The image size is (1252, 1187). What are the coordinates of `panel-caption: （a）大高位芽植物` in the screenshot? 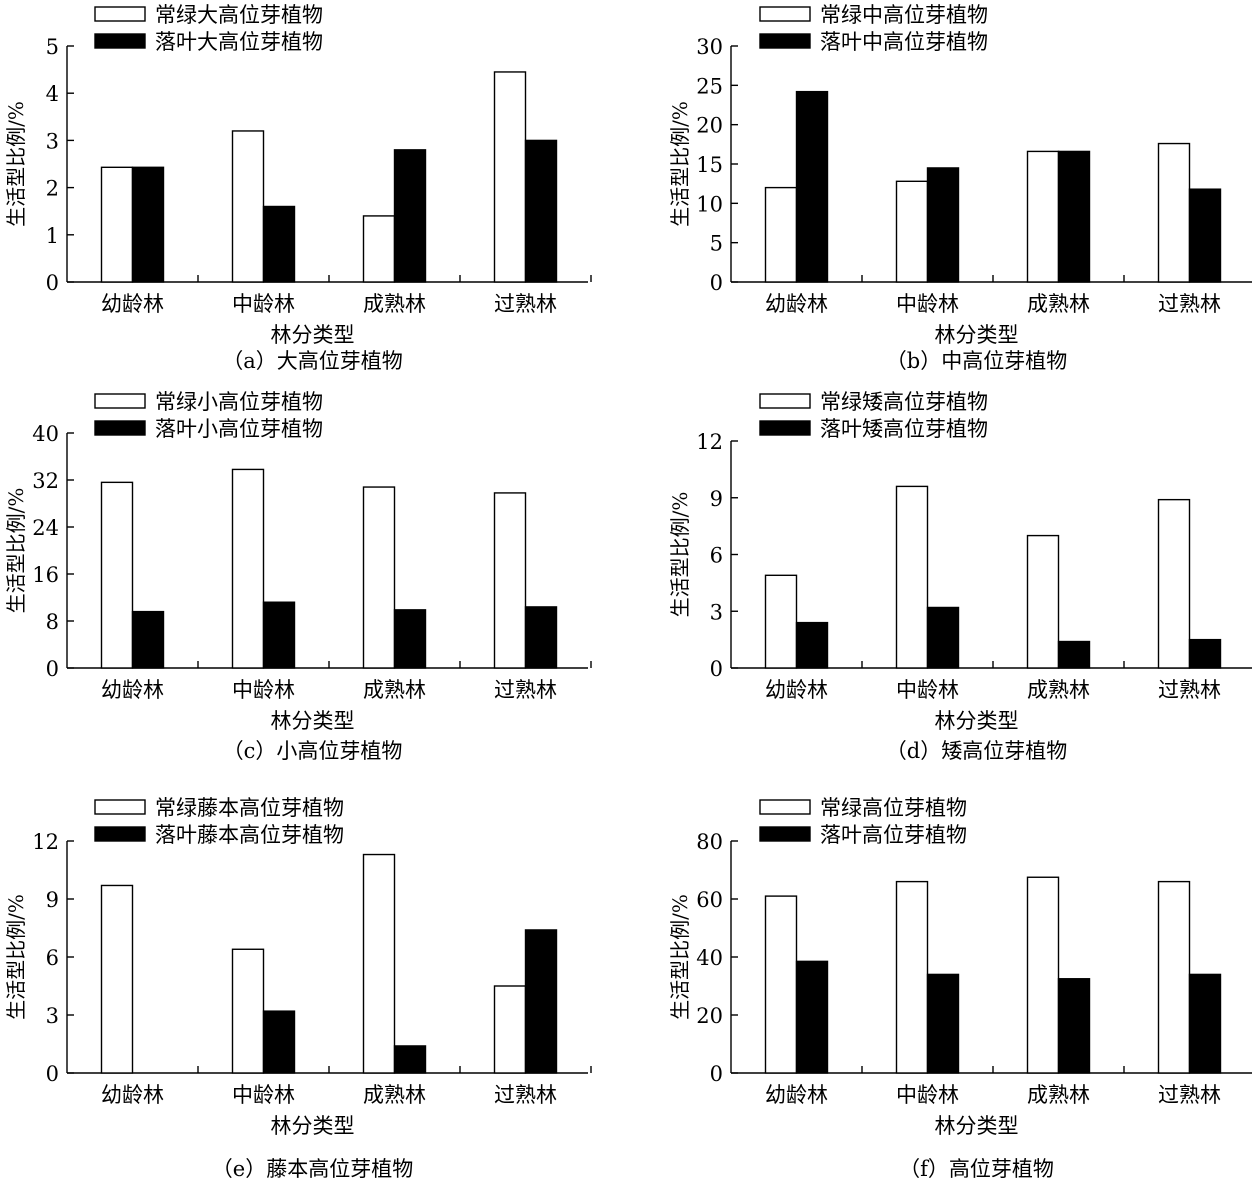 It's located at (312, 361).